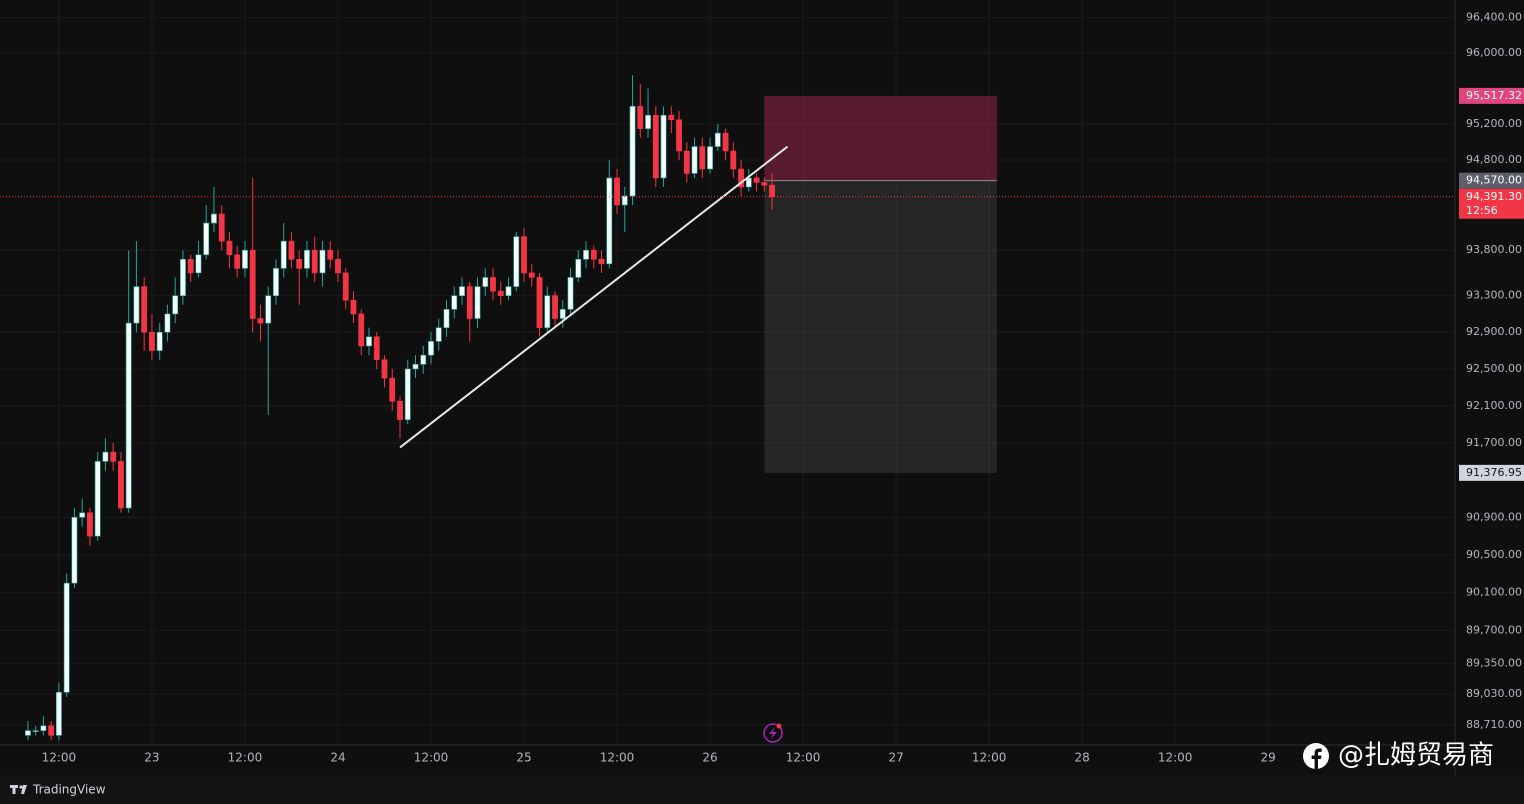  I want to click on y-tick-label: 95,200.00, so click(1494, 123).